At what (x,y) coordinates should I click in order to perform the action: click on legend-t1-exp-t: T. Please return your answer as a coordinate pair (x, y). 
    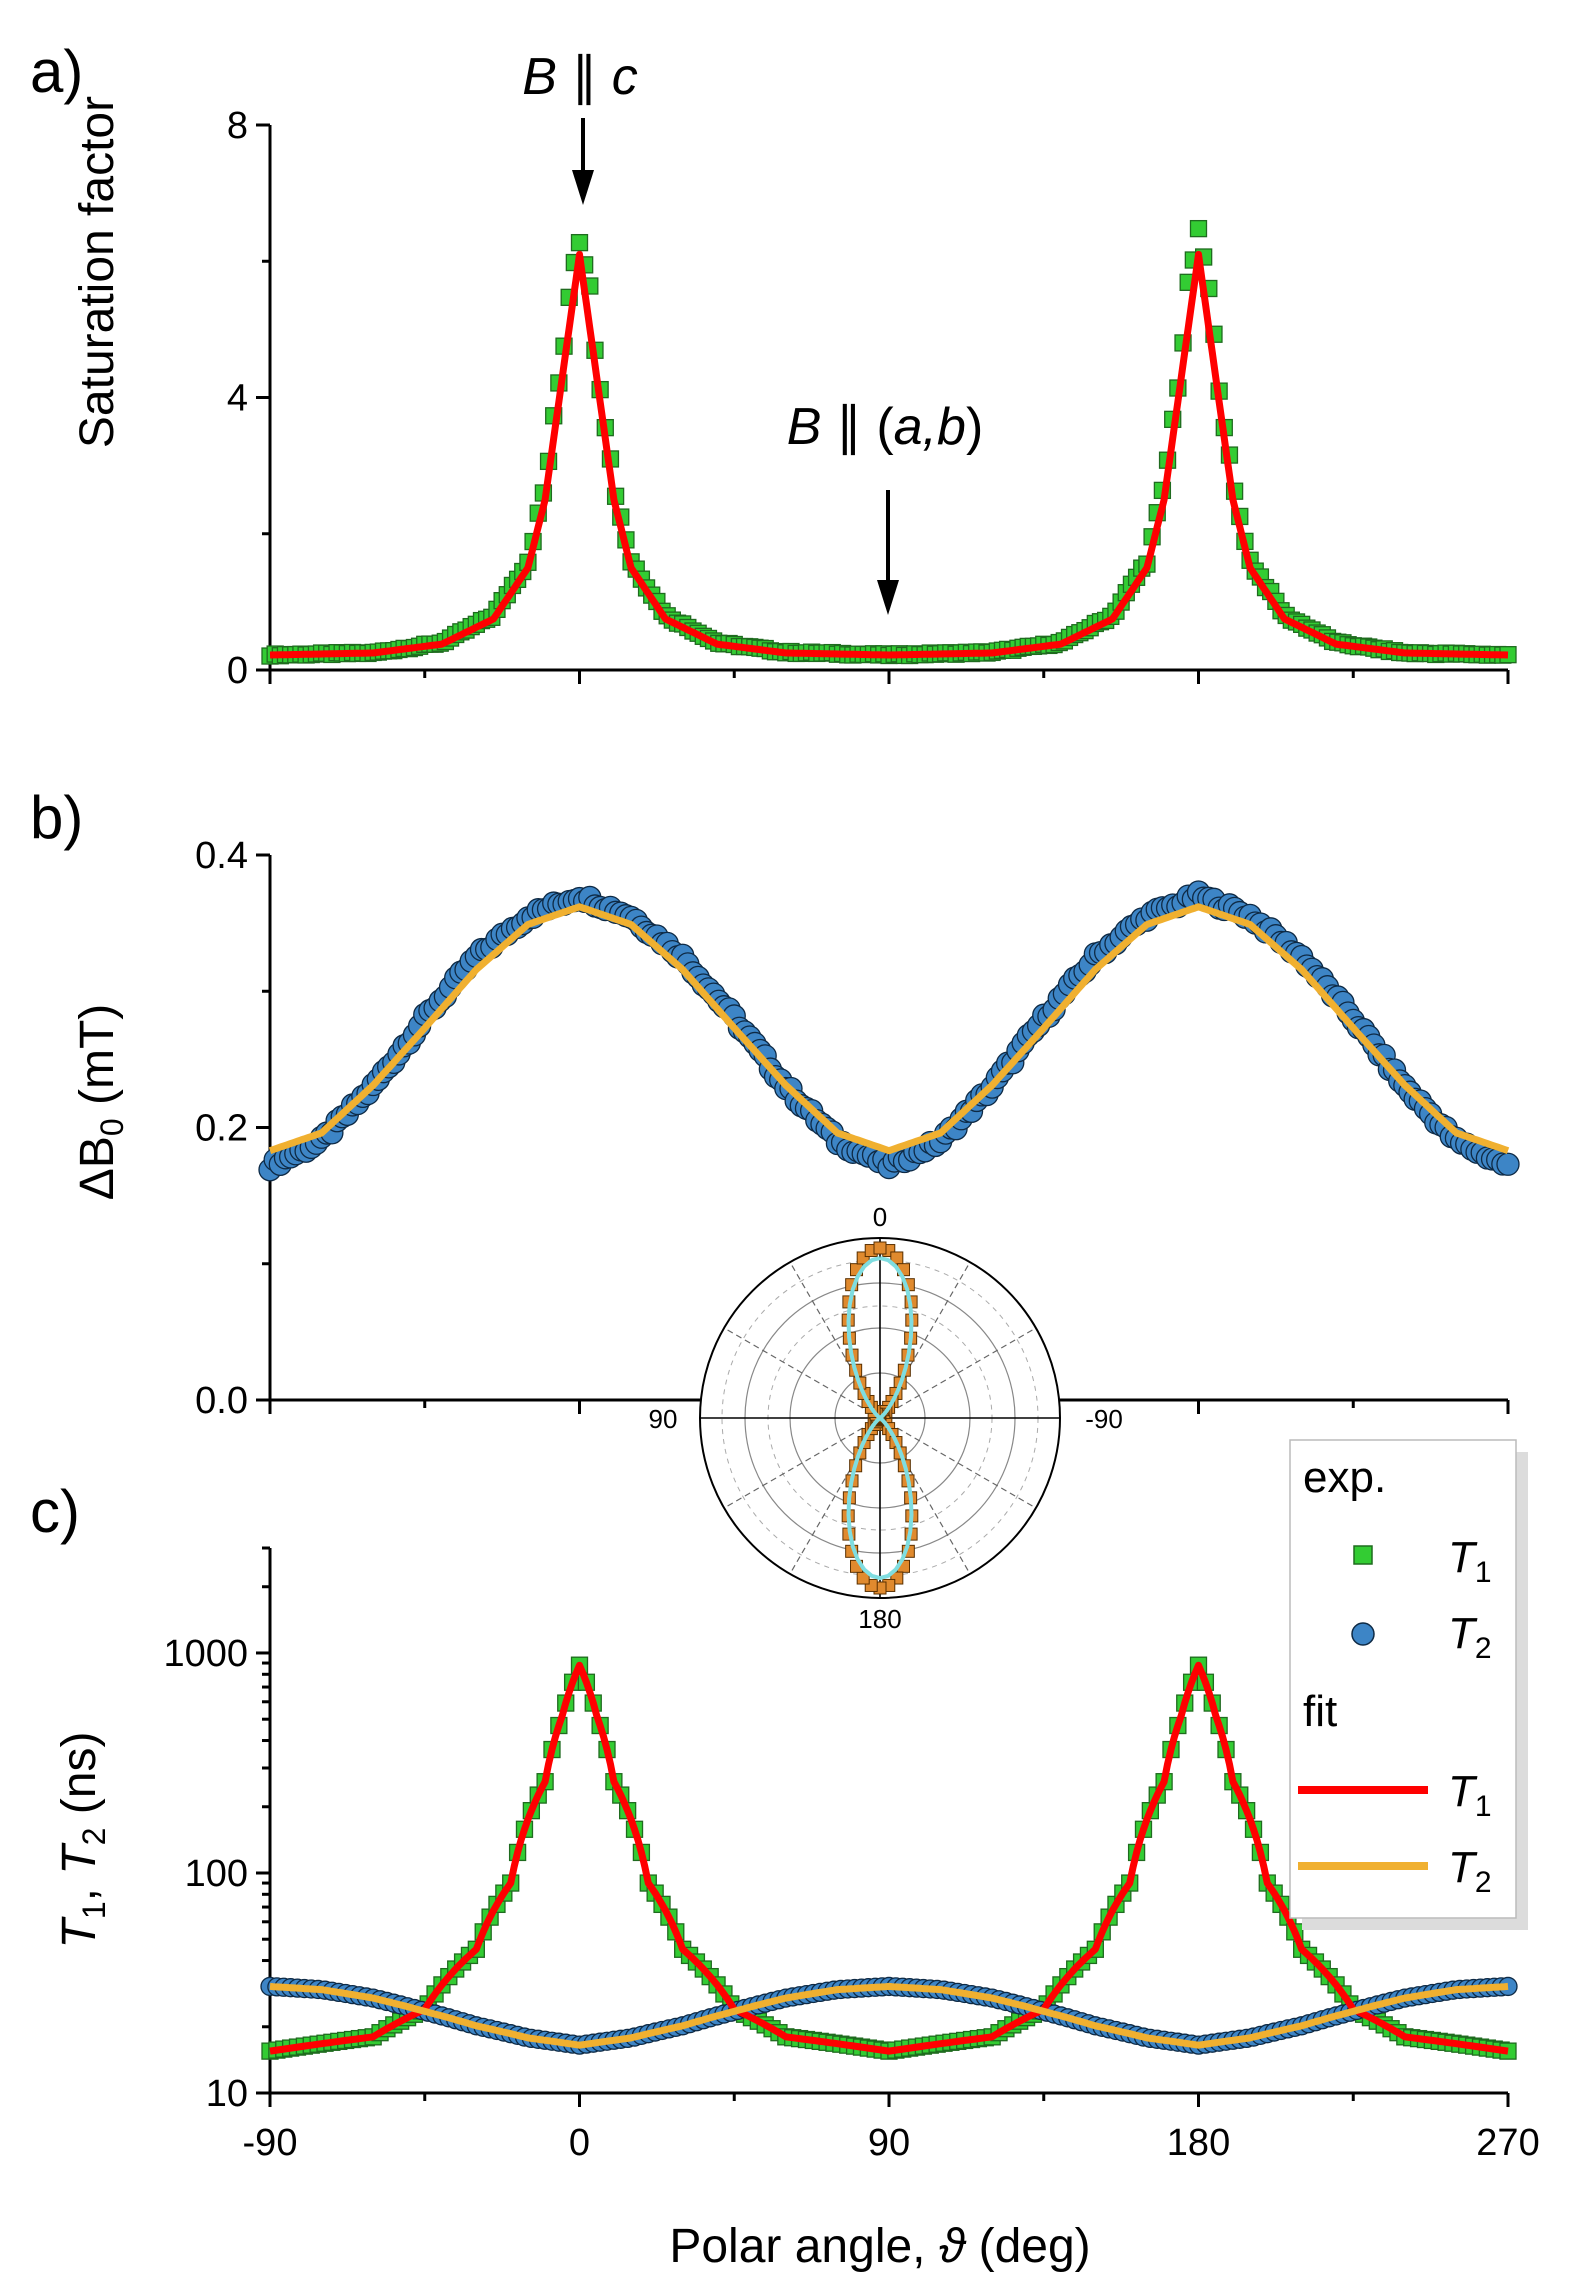
    Looking at the image, I should click on (1463, 1557).